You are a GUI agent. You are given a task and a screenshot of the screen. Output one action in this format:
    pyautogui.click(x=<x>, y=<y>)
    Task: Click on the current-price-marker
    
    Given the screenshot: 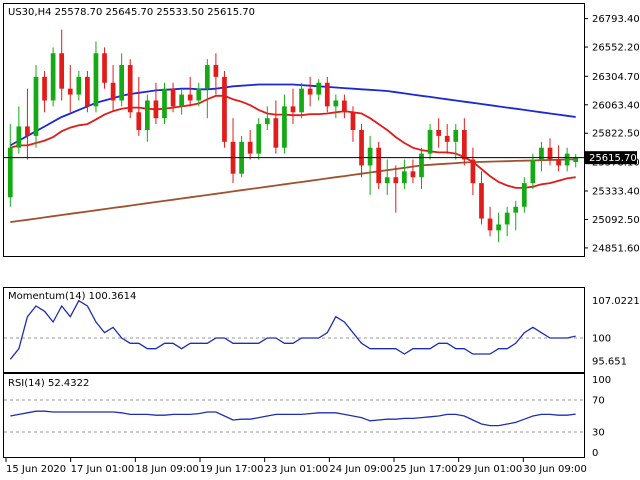 What is the action you would take?
    pyautogui.click(x=611, y=158)
    